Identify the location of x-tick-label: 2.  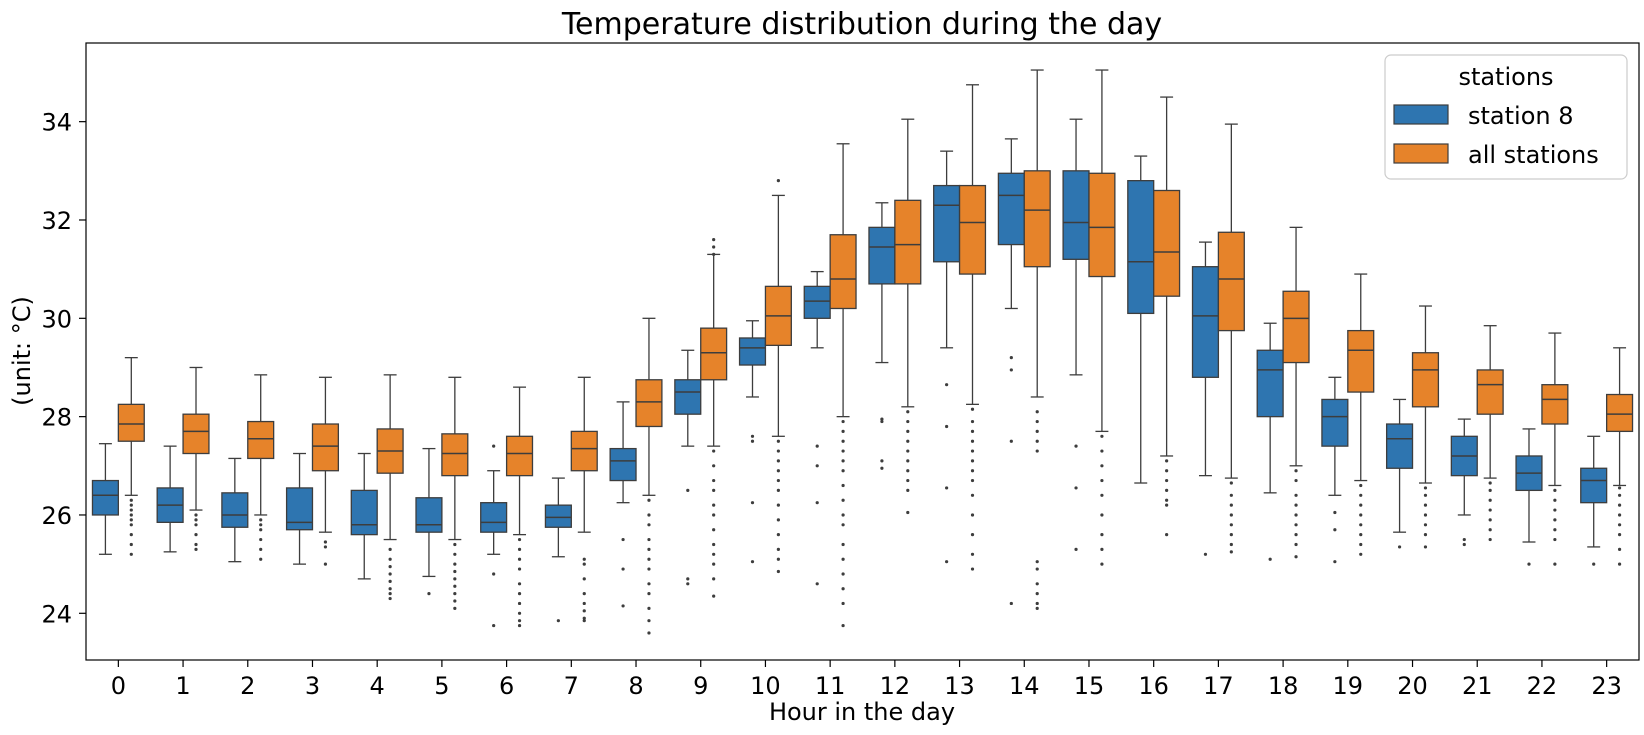
(247, 686).